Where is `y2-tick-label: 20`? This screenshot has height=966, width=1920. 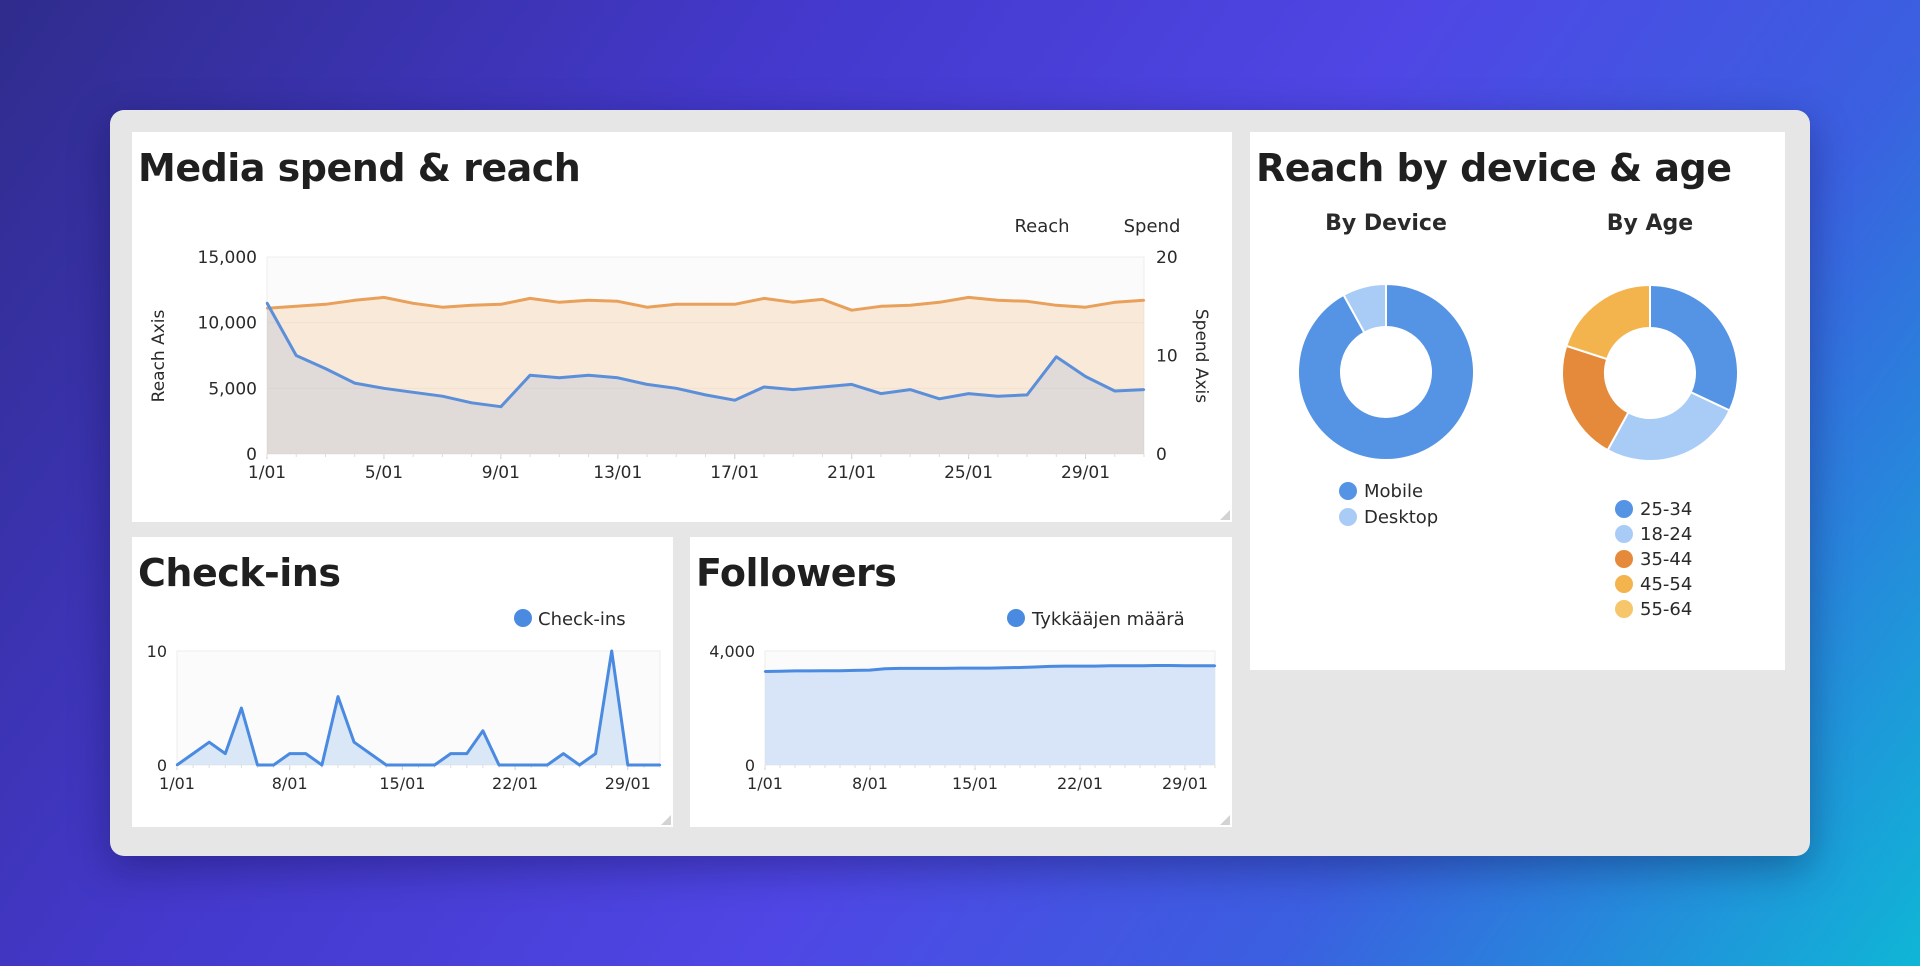
y2-tick-label: 20 is located at coordinates (1167, 258).